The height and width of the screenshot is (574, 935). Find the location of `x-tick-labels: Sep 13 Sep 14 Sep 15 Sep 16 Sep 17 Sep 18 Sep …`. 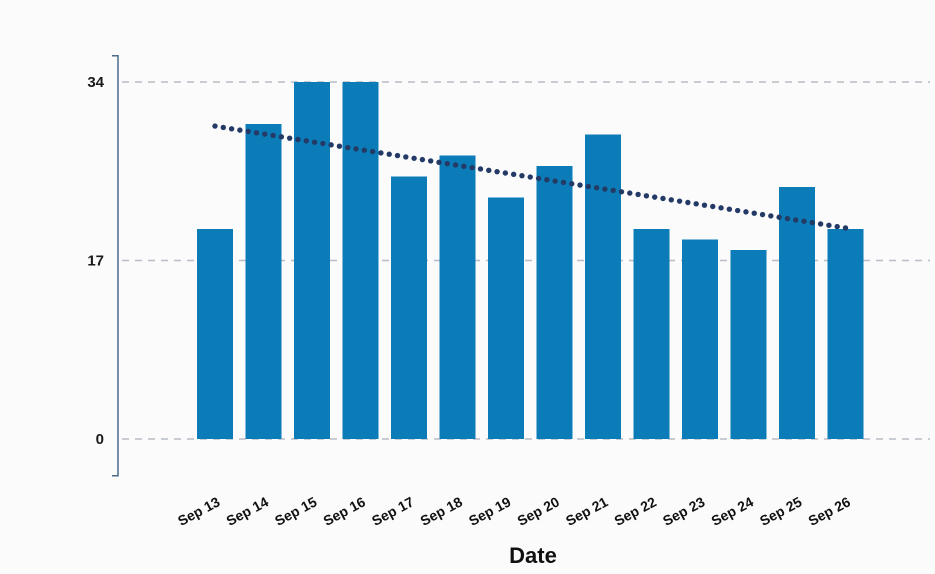

x-tick-labels: Sep 13 Sep 14 Sep 15 Sep 16 Sep 17 Sep 18 Sep … is located at coordinates (514, 510).